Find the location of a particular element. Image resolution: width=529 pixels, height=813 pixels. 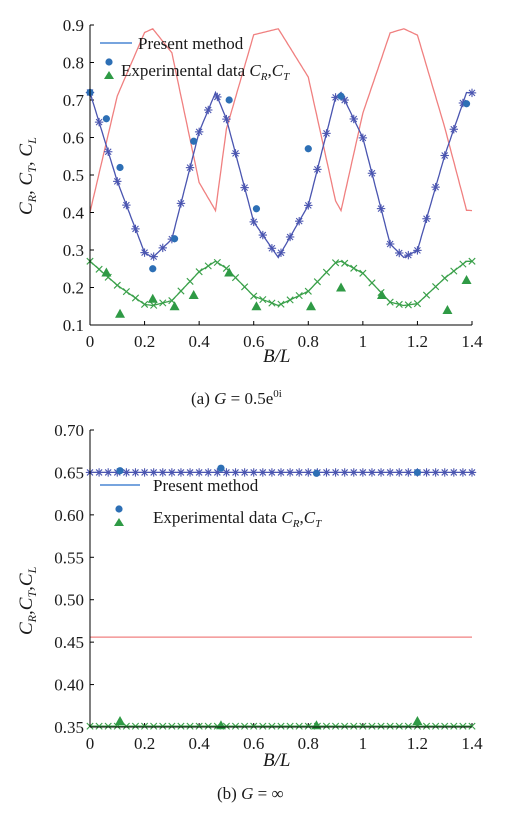

y-tick-label: 0.45 is located at coordinates (69, 642).